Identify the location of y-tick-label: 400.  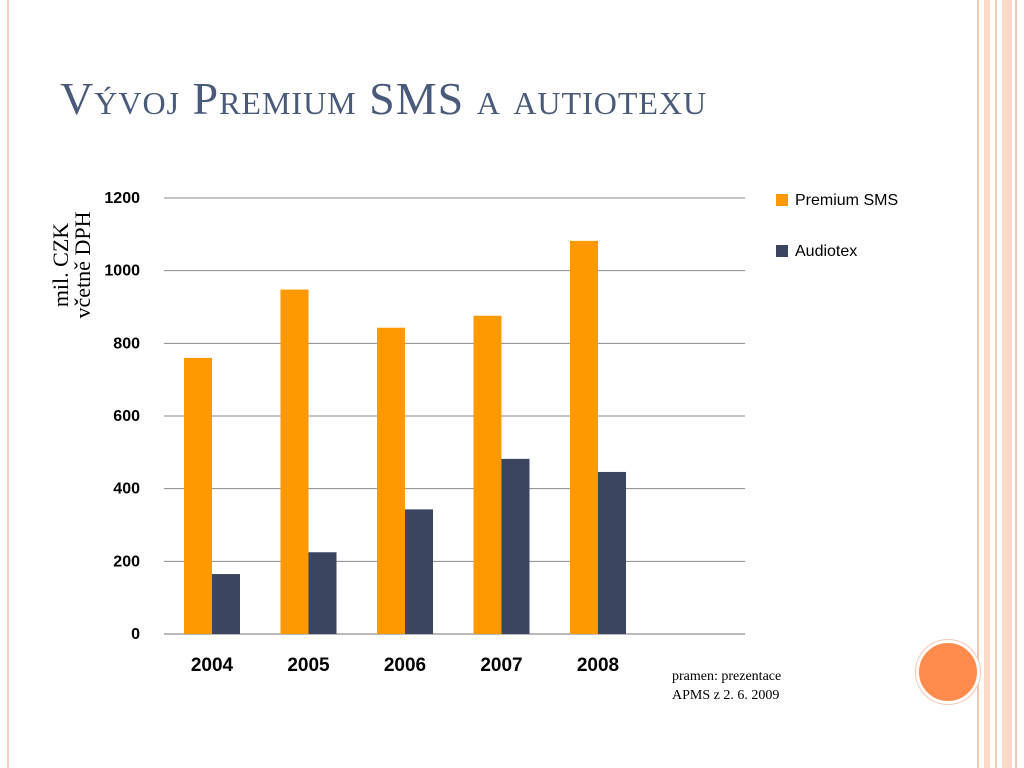
(126, 489).